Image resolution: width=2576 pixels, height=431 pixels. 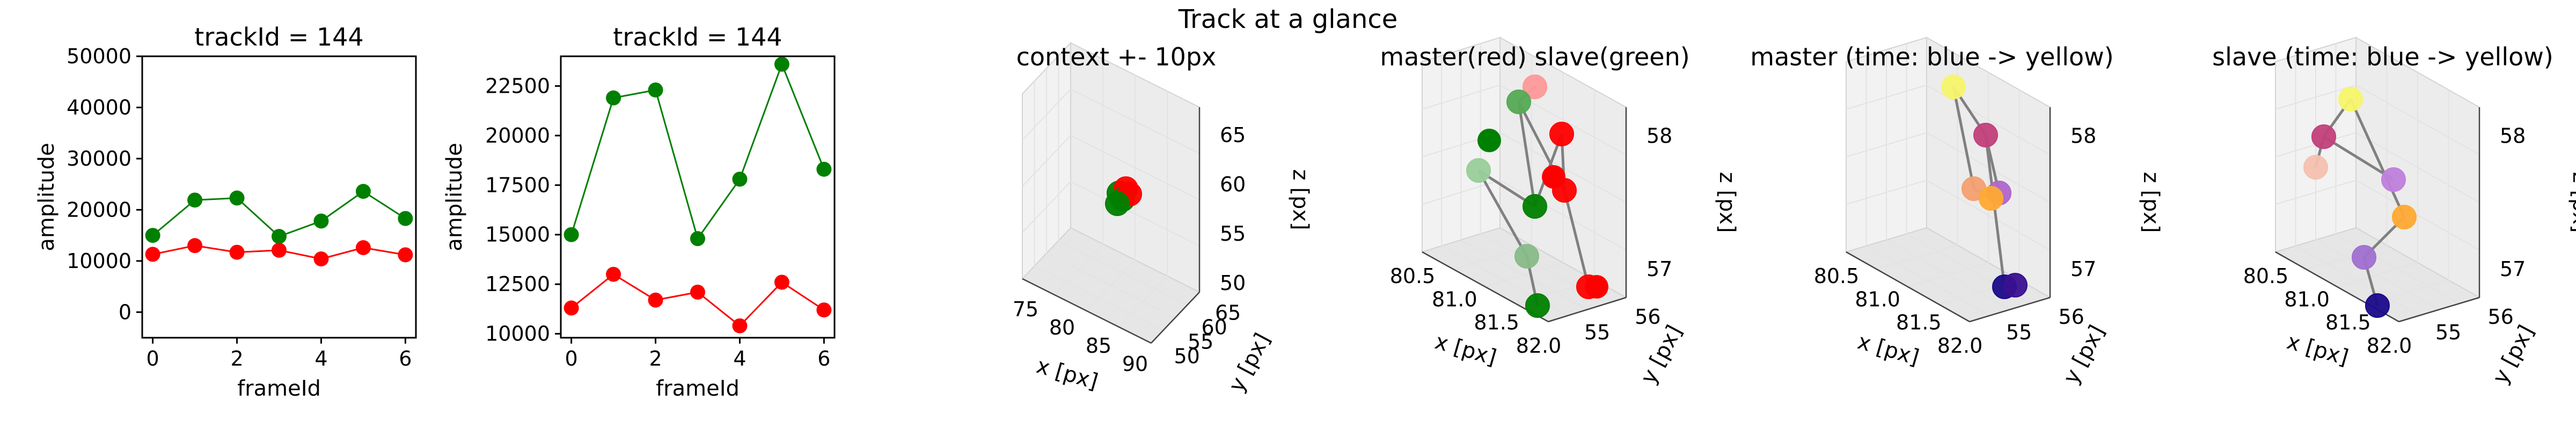 What do you see at coordinates (1228, 313) in the screenshot?
I see `y-tick-label: 65` at bounding box center [1228, 313].